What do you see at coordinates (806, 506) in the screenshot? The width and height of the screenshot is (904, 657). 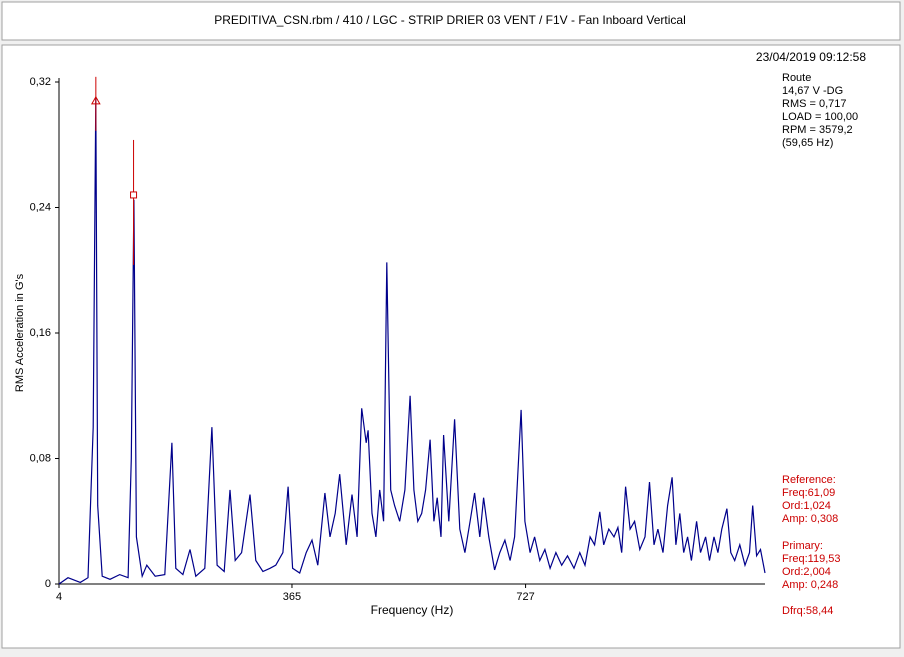 I see `cursor-text: Ord:1,024` at bounding box center [806, 506].